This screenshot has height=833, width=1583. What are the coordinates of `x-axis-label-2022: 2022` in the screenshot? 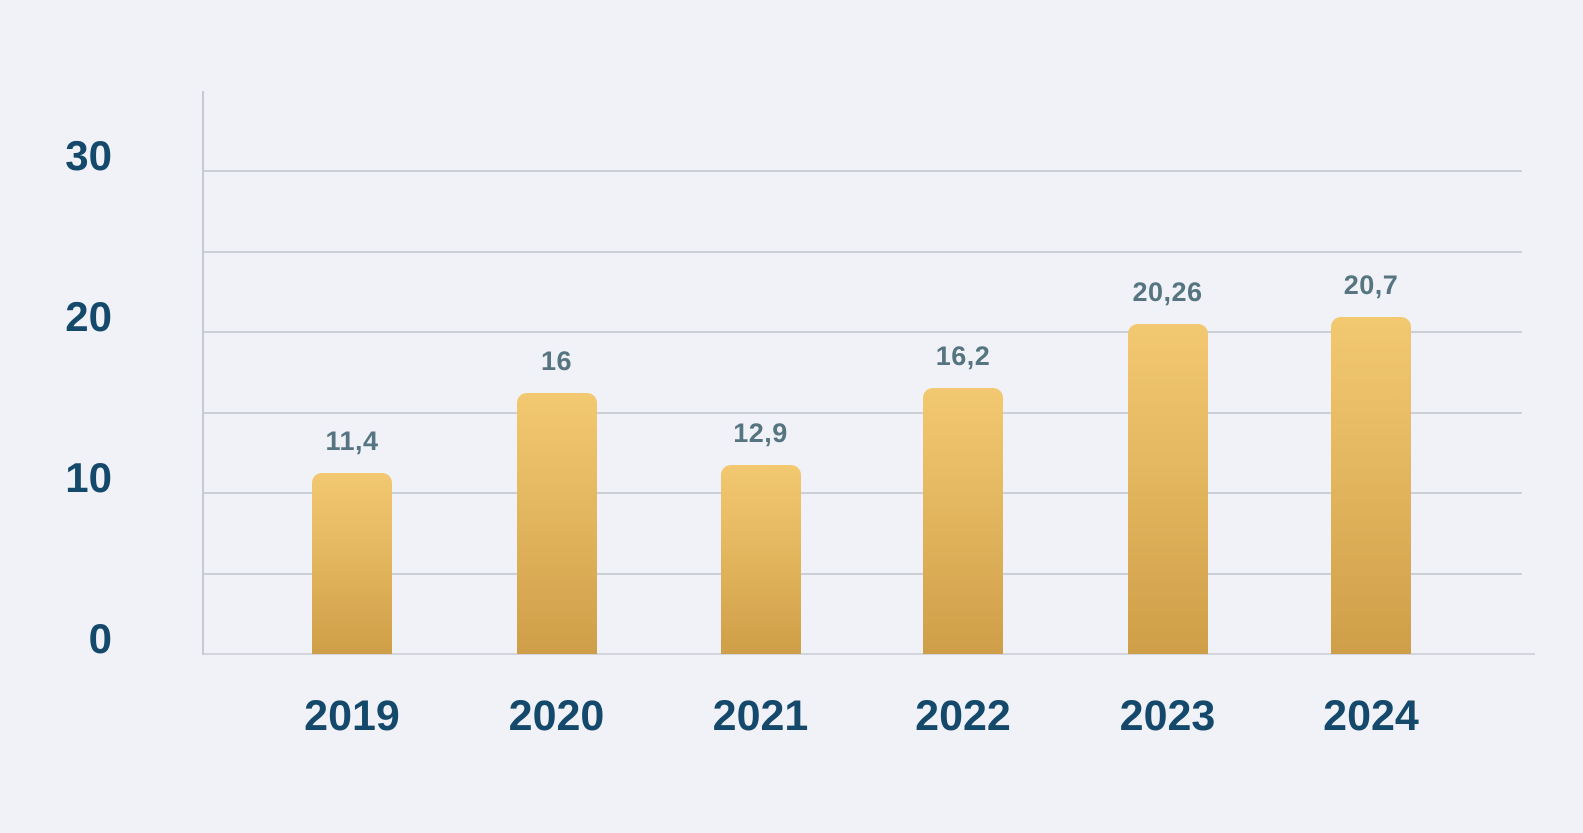 It's located at (963, 716).